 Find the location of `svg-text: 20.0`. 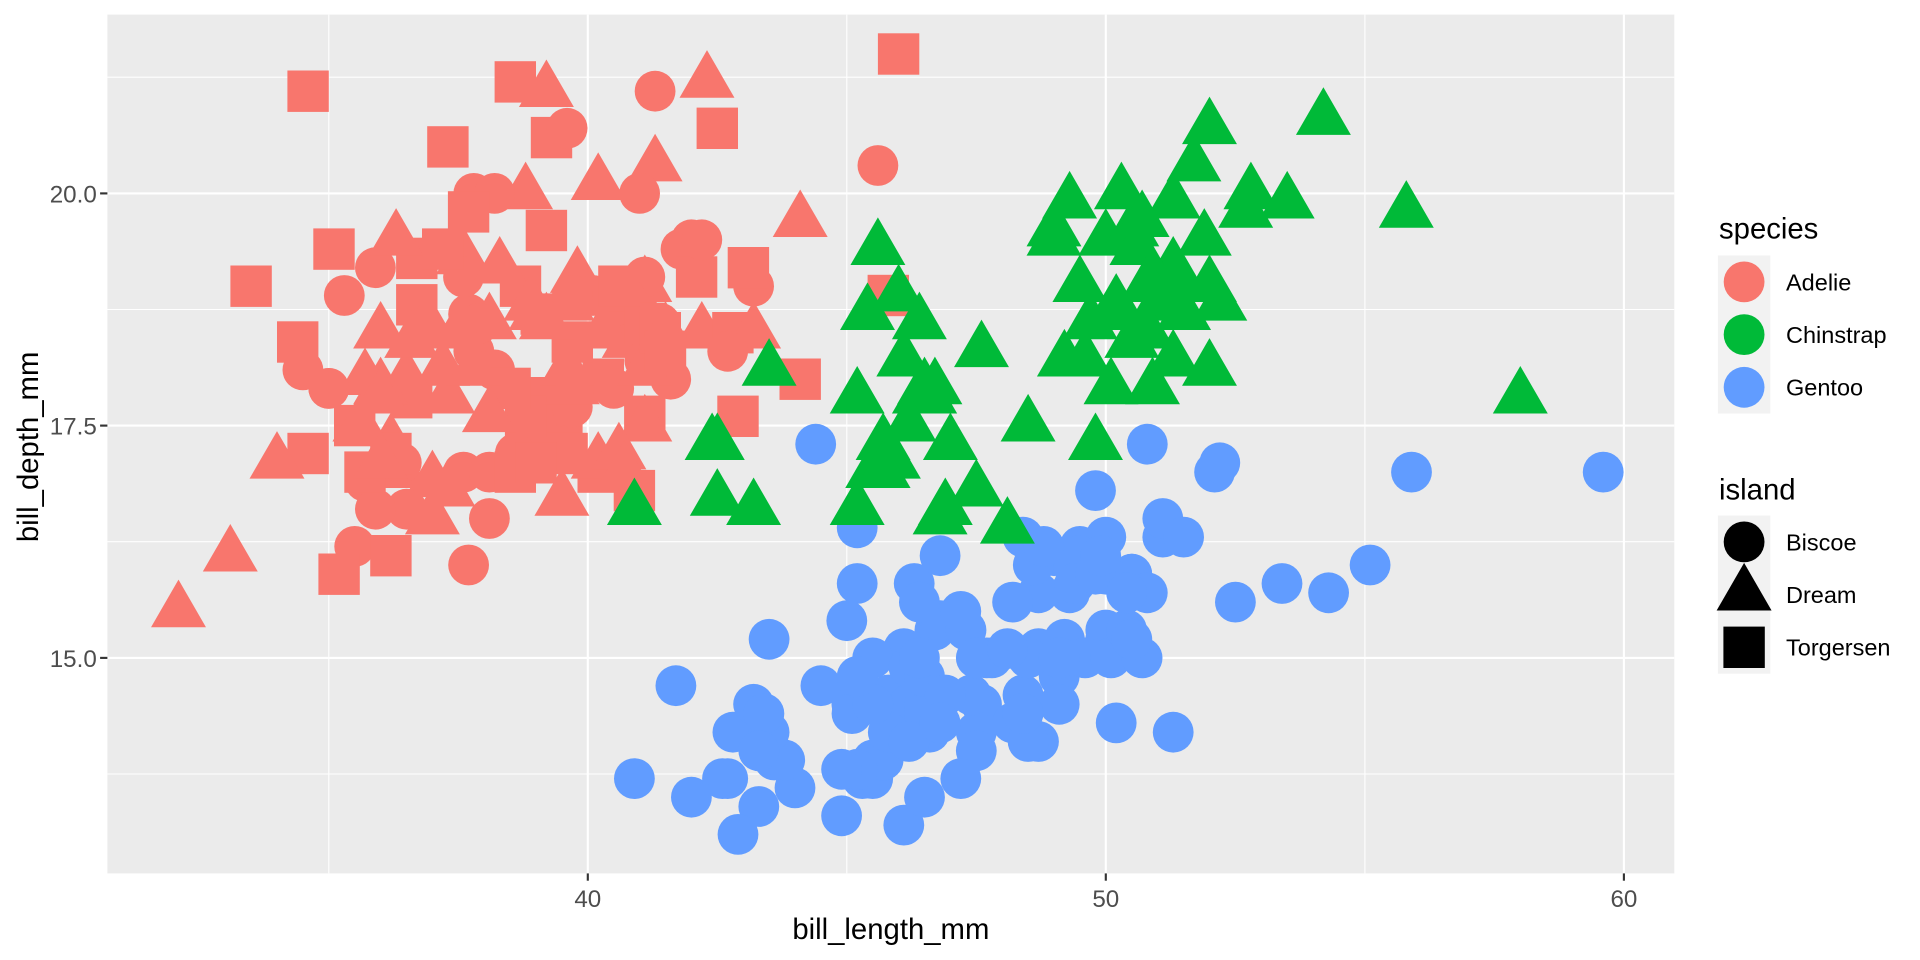

svg-text: 20.0 is located at coordinates (73, 194).